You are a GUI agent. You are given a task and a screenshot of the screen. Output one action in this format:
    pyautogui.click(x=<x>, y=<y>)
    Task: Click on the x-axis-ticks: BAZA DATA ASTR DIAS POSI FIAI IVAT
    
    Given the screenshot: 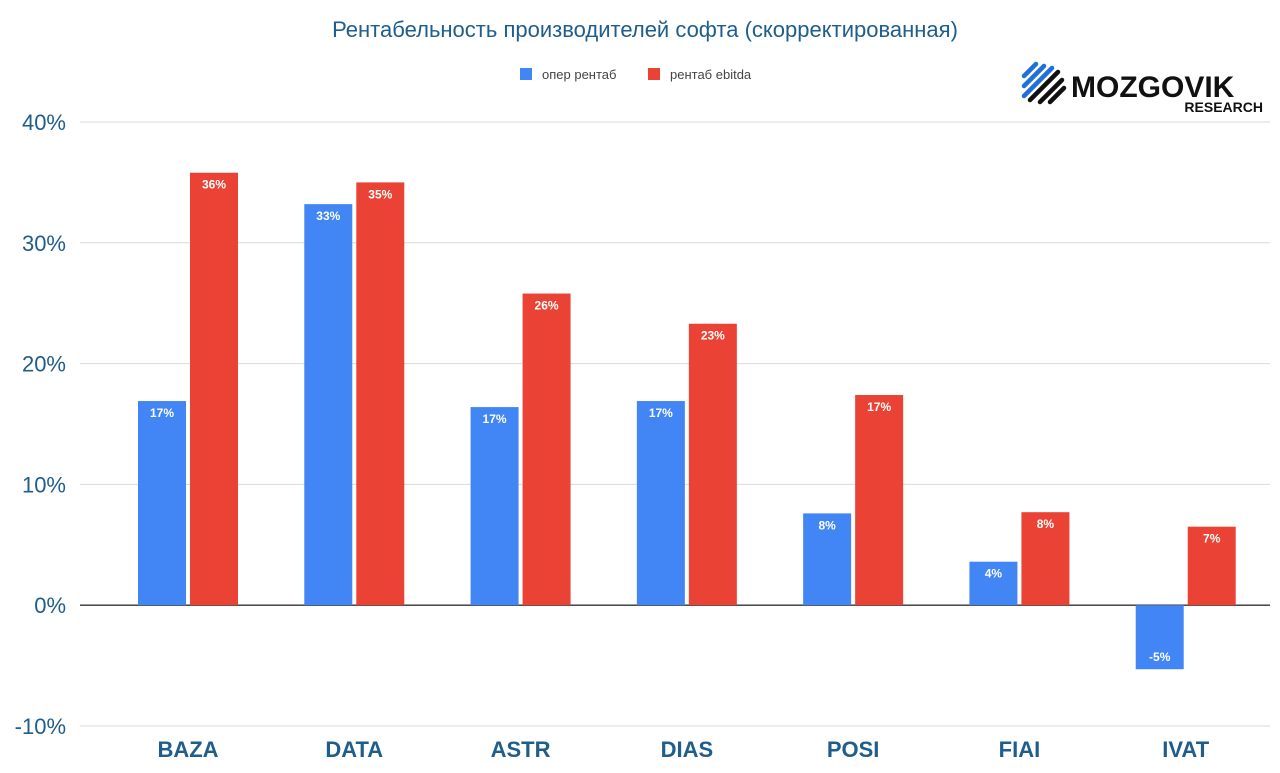 What is the action you would take?
    pyautogui.click(x=683, y=749)
    